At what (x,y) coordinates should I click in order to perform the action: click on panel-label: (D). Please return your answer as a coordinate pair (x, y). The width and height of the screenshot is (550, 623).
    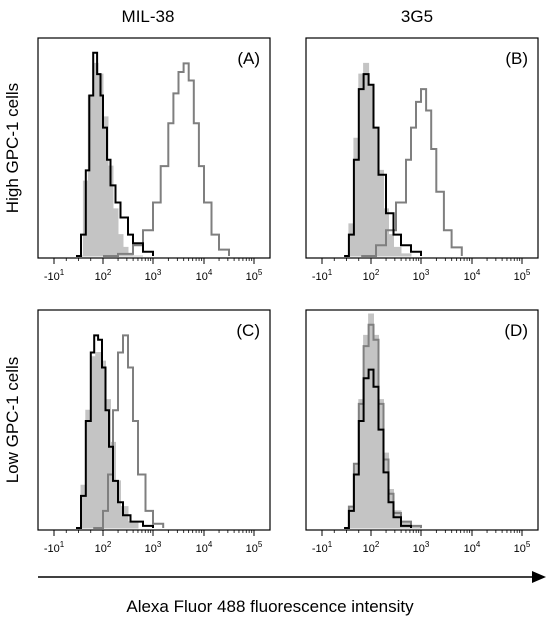
    Looking at the image, I should click on (516, 330).